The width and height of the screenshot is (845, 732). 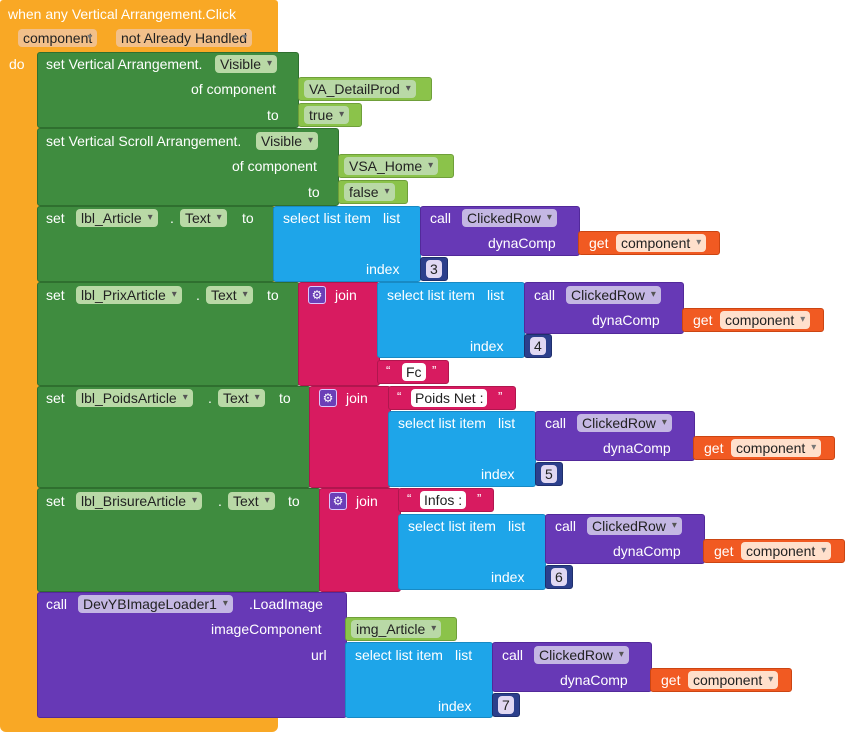 What do you see at coordinates (338, 501) in the screenshot?
I see `s6-gear-icon: ⚙` at bounding box center [338, 501].